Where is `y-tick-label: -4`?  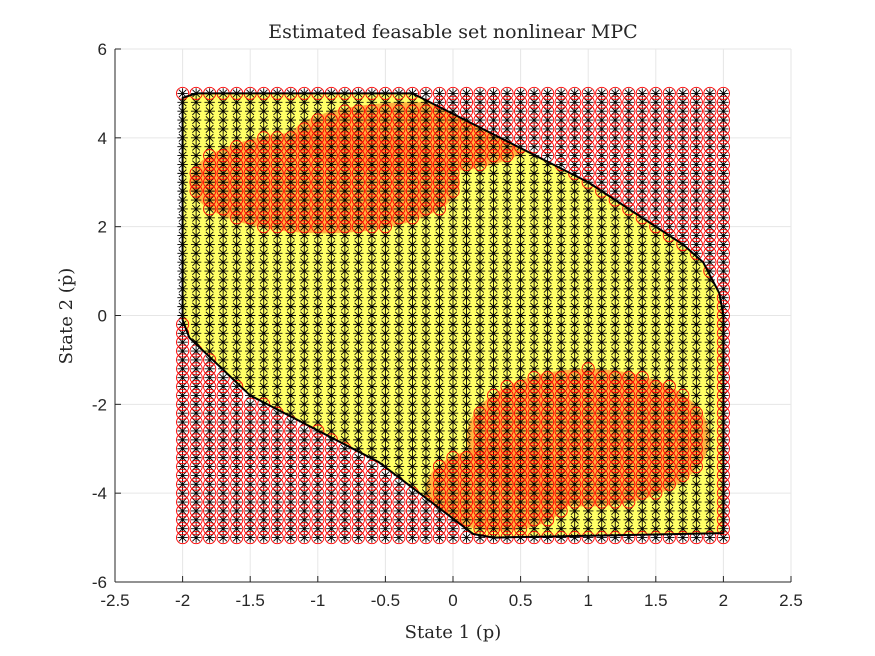
y-tick-label: -4 is located at coordinates (99, 493).